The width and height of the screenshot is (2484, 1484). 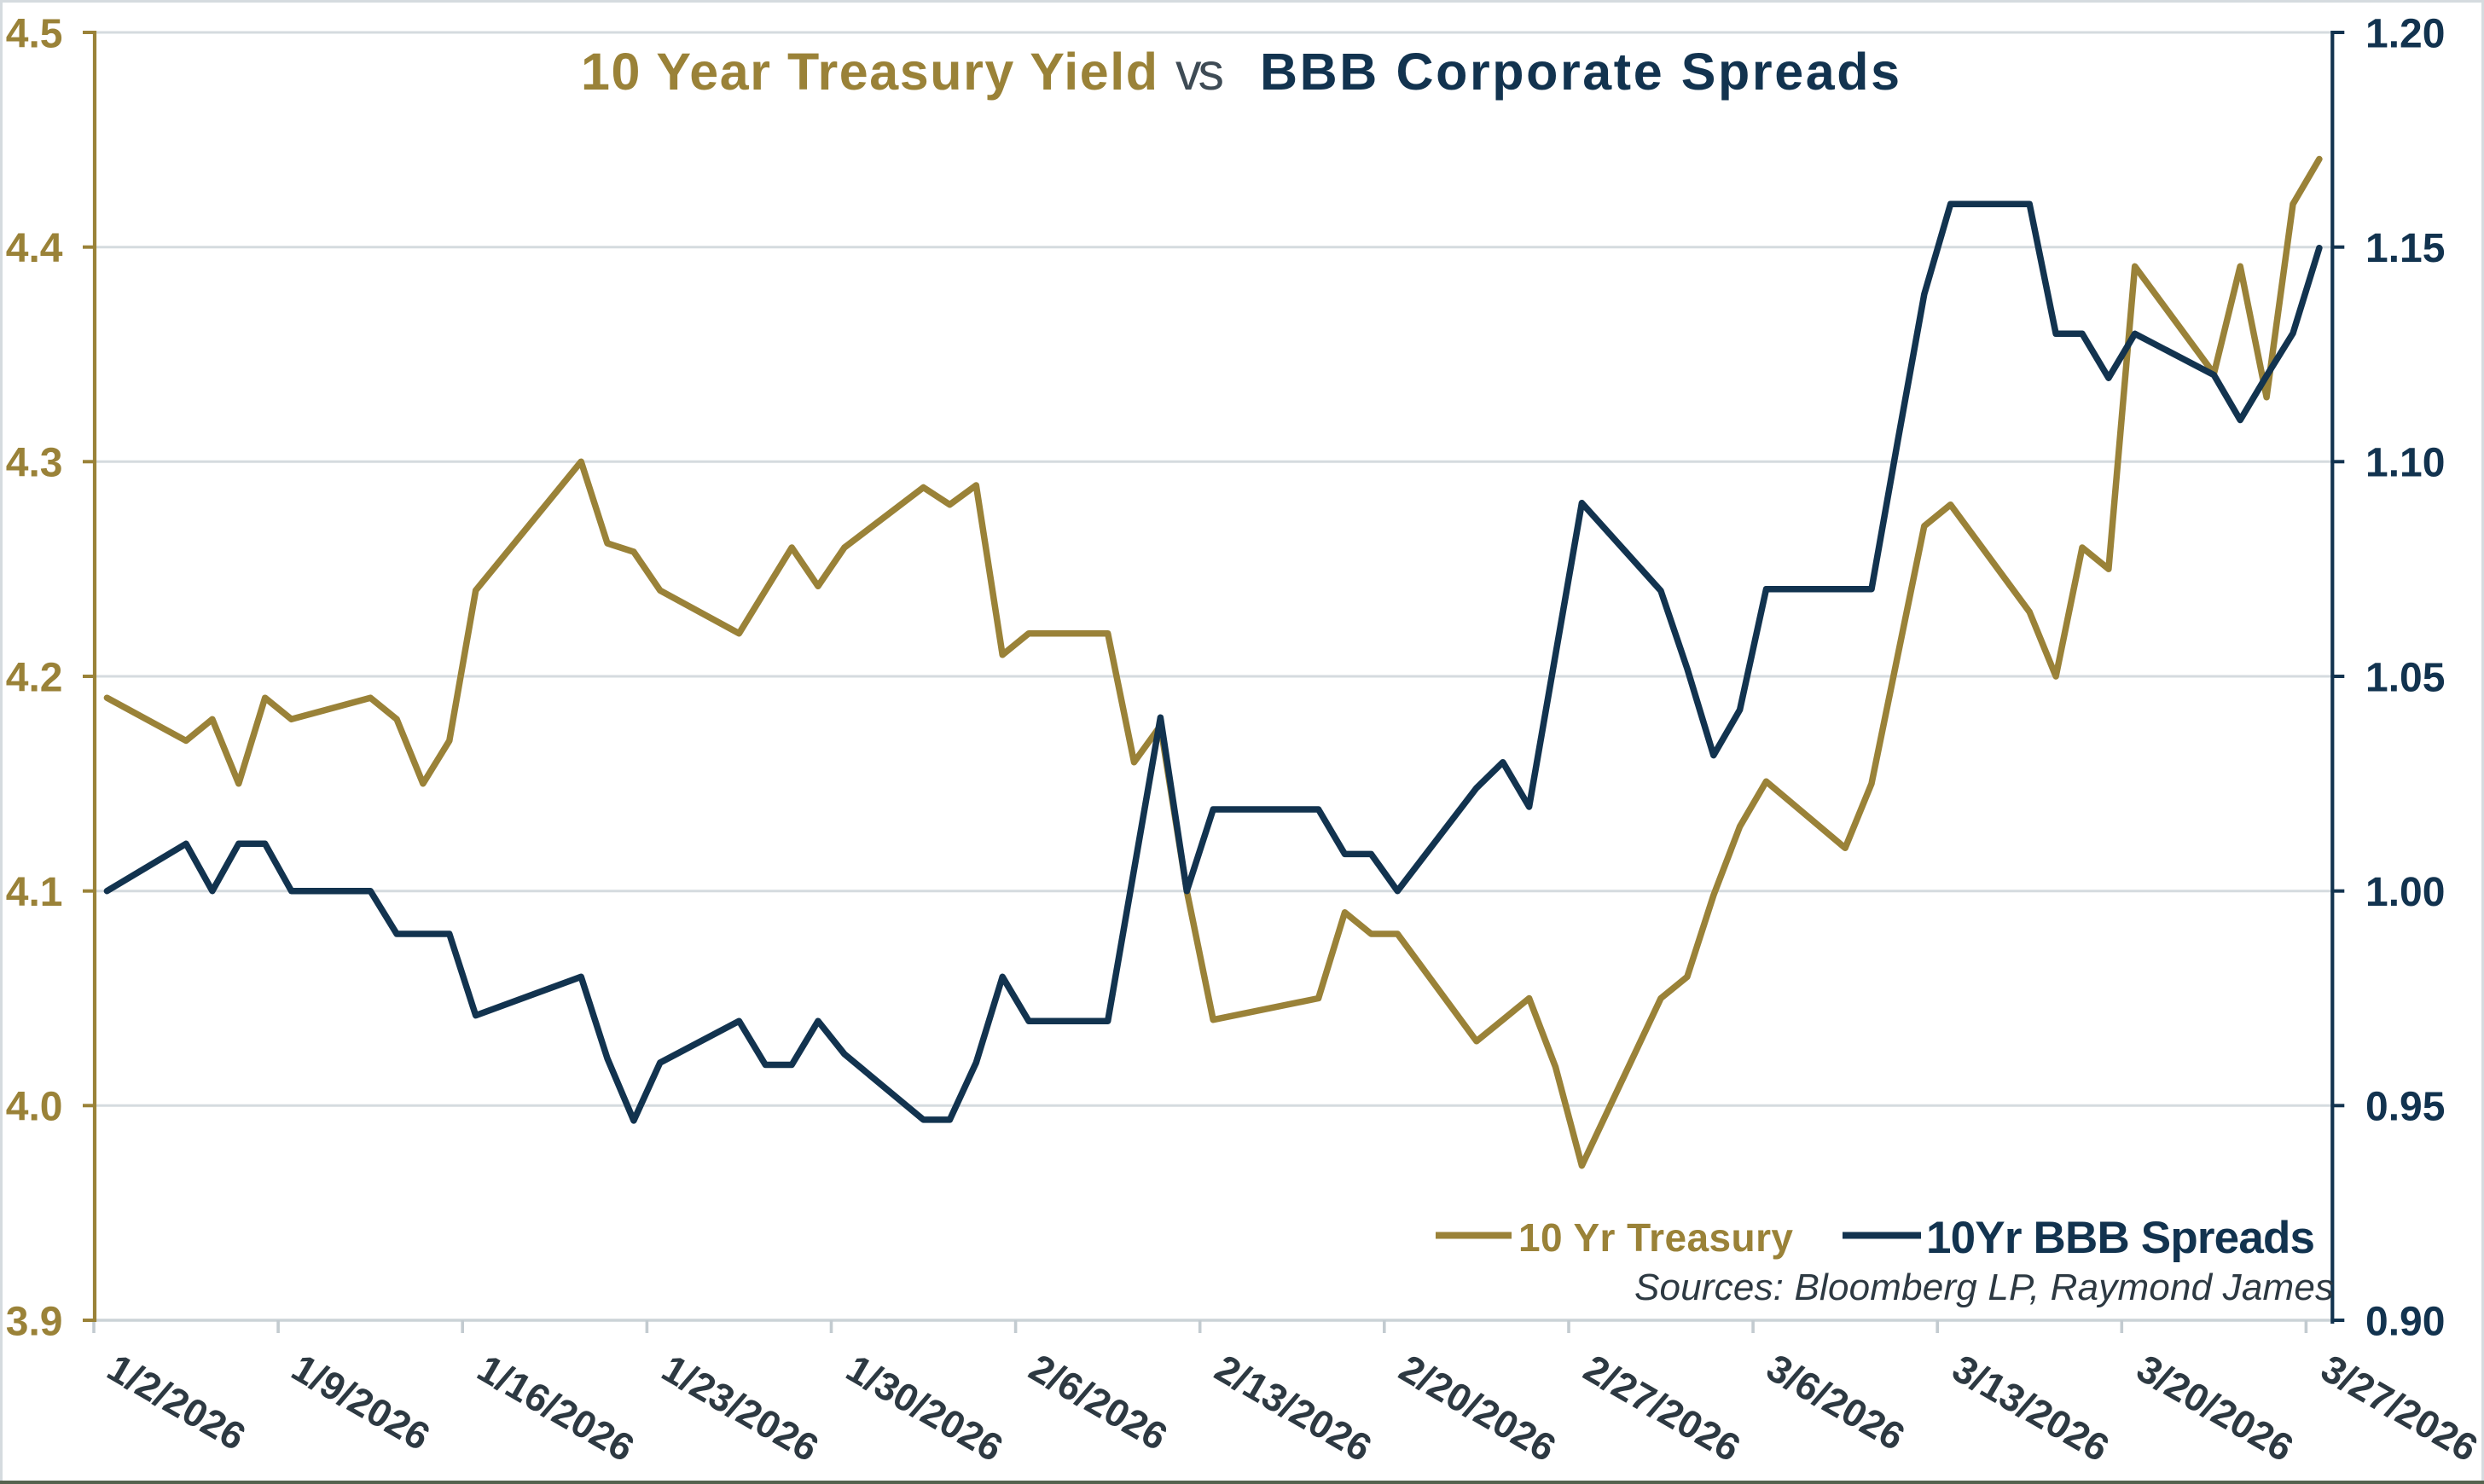 What do you see at coordinates (2121, 1238) in the screenshot?
I see `svg-text: 10Yr BBB Spreads` at bounding box center [2121, 1238].